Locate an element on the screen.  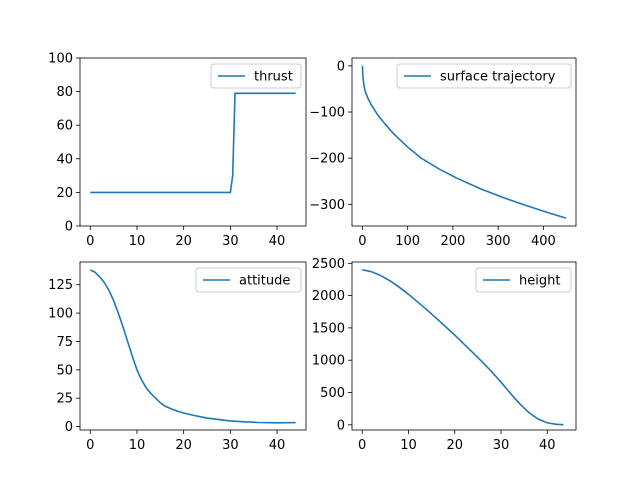
x-tick-label: 300 is located at coordinates (498, 241).